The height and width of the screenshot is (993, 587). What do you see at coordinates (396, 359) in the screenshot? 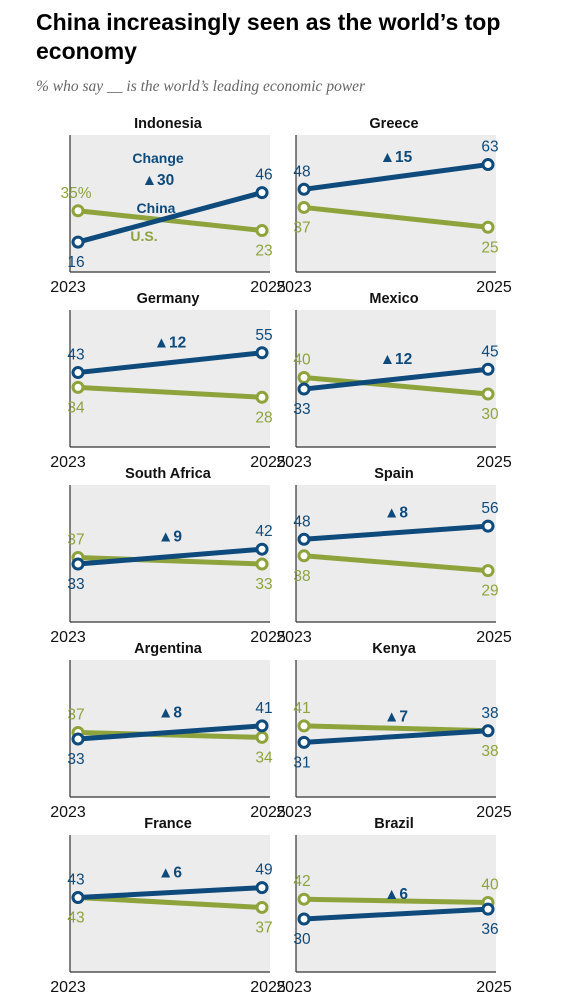
I see `change-label: ▲12` at bounding box center [396, 359].